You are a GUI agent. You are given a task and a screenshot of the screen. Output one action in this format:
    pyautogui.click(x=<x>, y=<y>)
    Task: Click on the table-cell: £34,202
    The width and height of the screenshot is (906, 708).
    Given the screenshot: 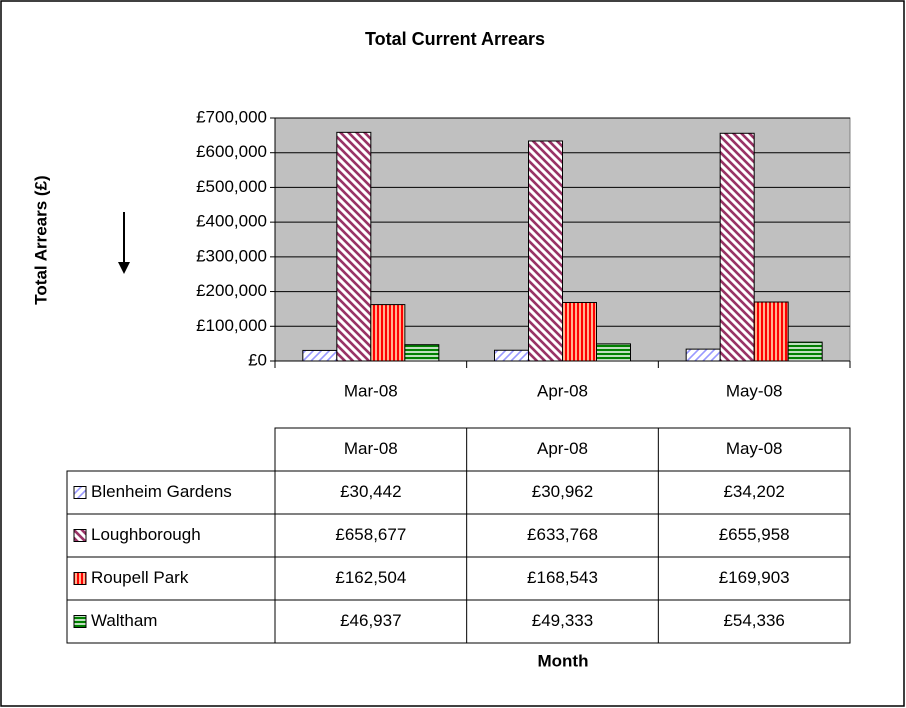 What is the action you would take?
    pyautogui.click(x=753, y=491)
    